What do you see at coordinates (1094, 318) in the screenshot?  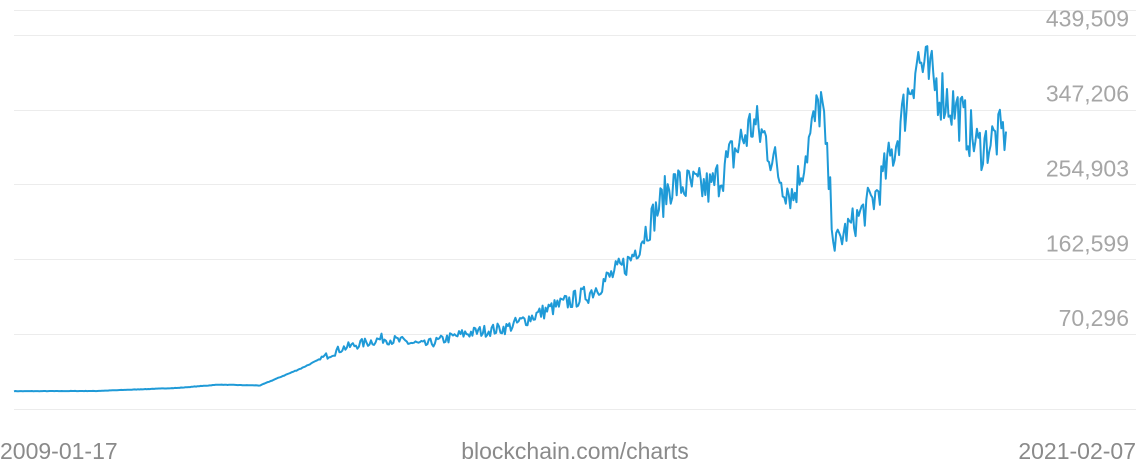 I see `y-tick-label: 70,296` at bounding box center [1094, 318].